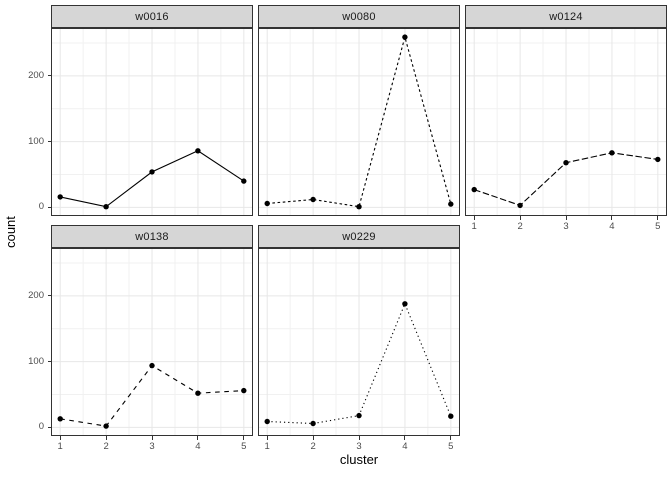 The width and height of the screenshot is (672, 480). What do you see at coordinates (10, 232) in the screenshot?
I see `y-axis-title: count` at bounding box center [10, 232].